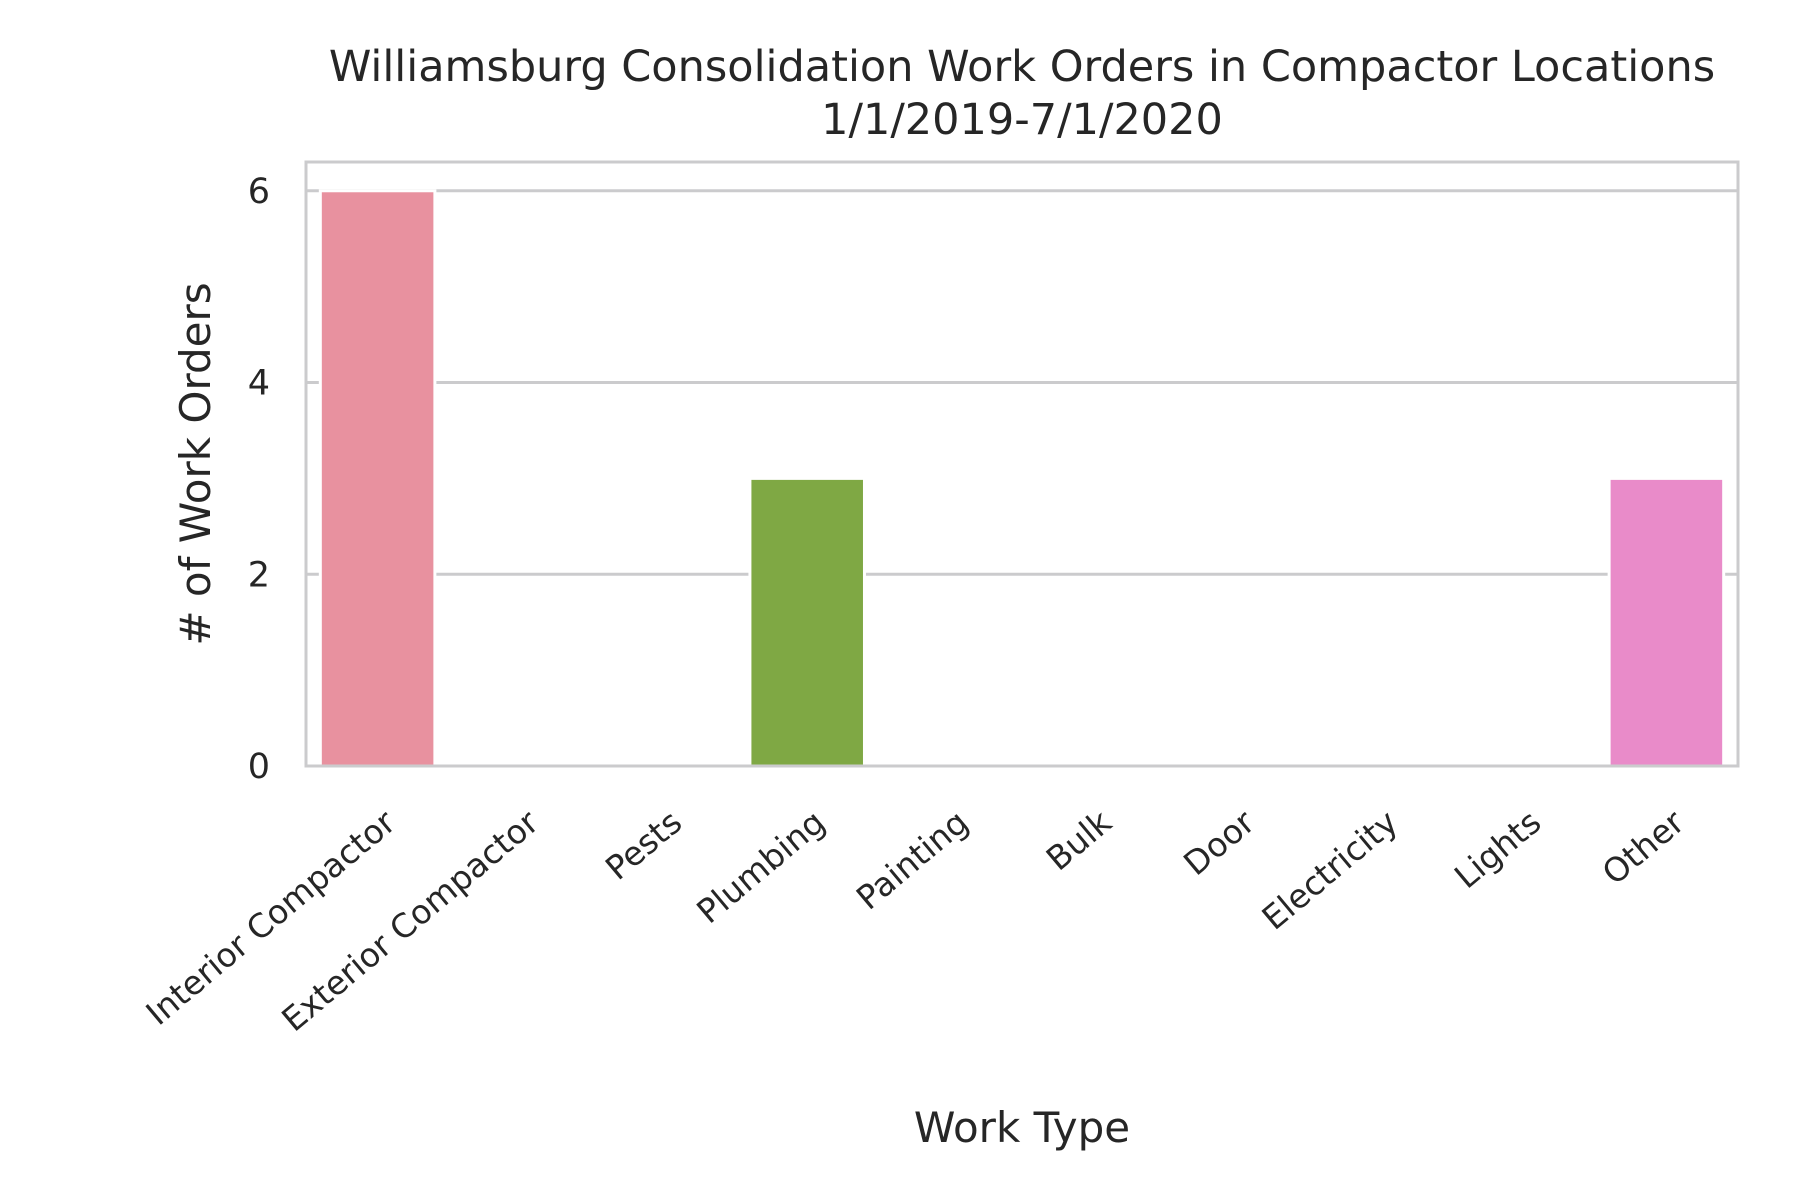  I want to click on chart-subtitle: 1/1/2019-7/1/2020, so click(1022, 120).